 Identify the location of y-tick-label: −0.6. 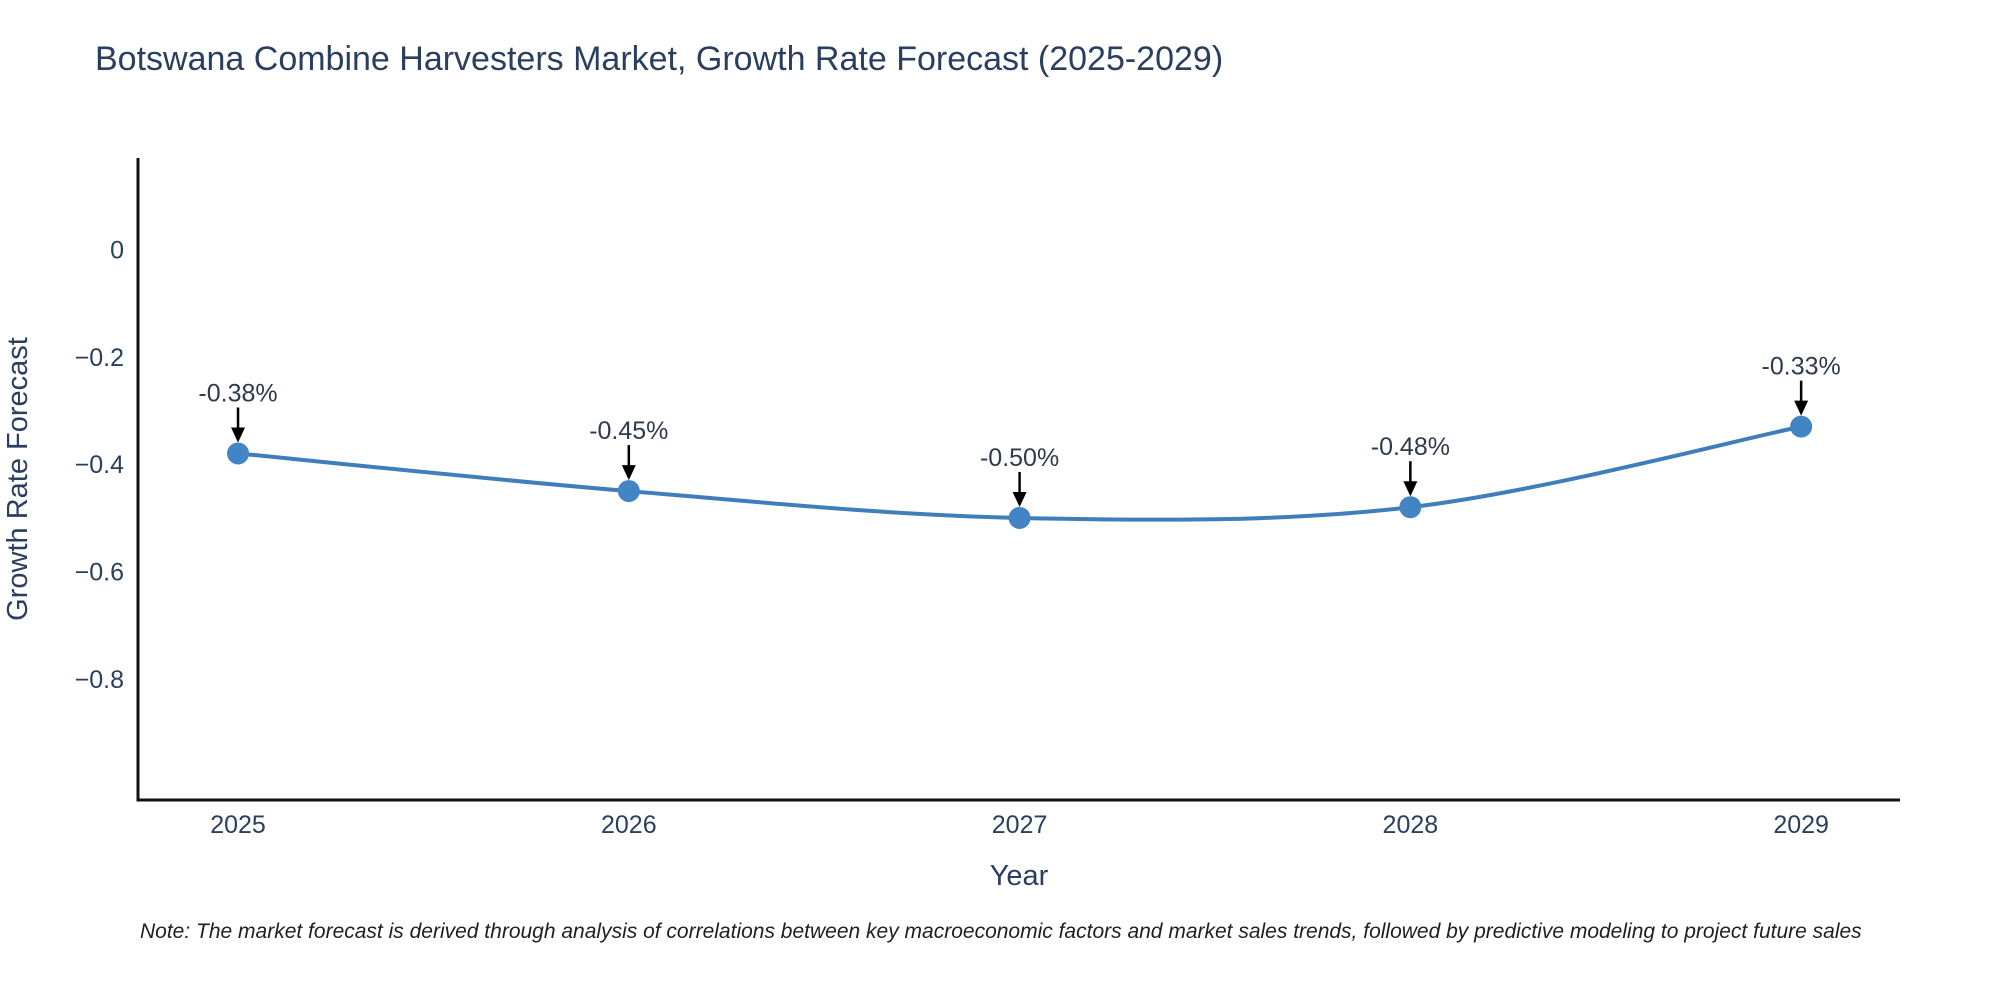
(99, 573).